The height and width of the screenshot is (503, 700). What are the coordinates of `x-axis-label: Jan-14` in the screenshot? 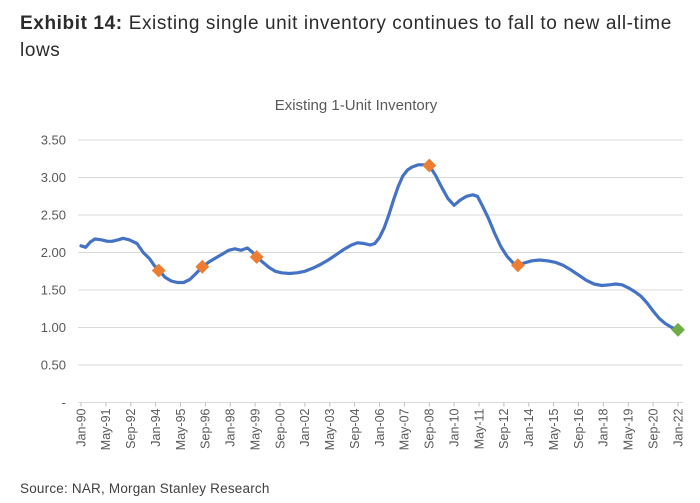 It's located at (529, 427).